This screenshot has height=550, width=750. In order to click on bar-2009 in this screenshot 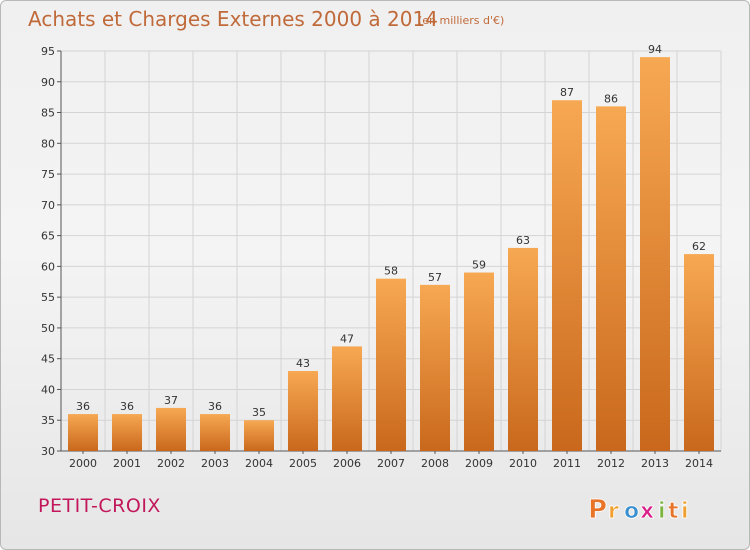, I will do `click(479, 361)`.